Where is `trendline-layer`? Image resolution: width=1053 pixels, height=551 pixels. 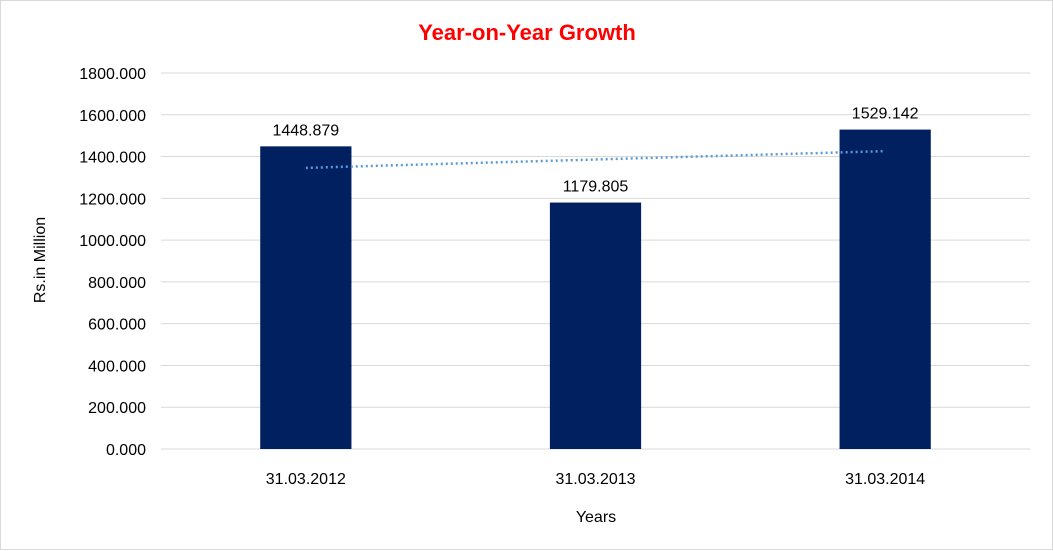 trendline-layer is located at coordinates (595, 159).